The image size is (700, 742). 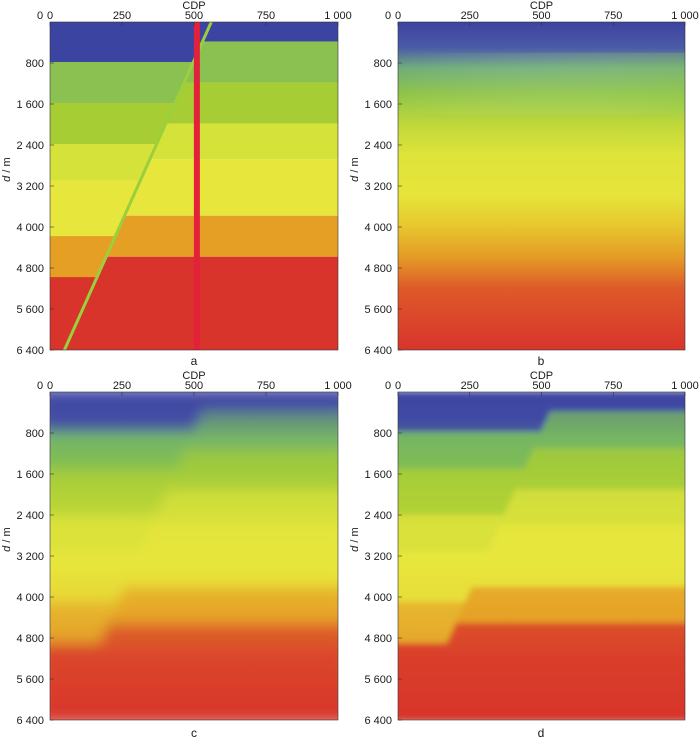 I want to click on panel-label: a, so click(x=194, y=361).